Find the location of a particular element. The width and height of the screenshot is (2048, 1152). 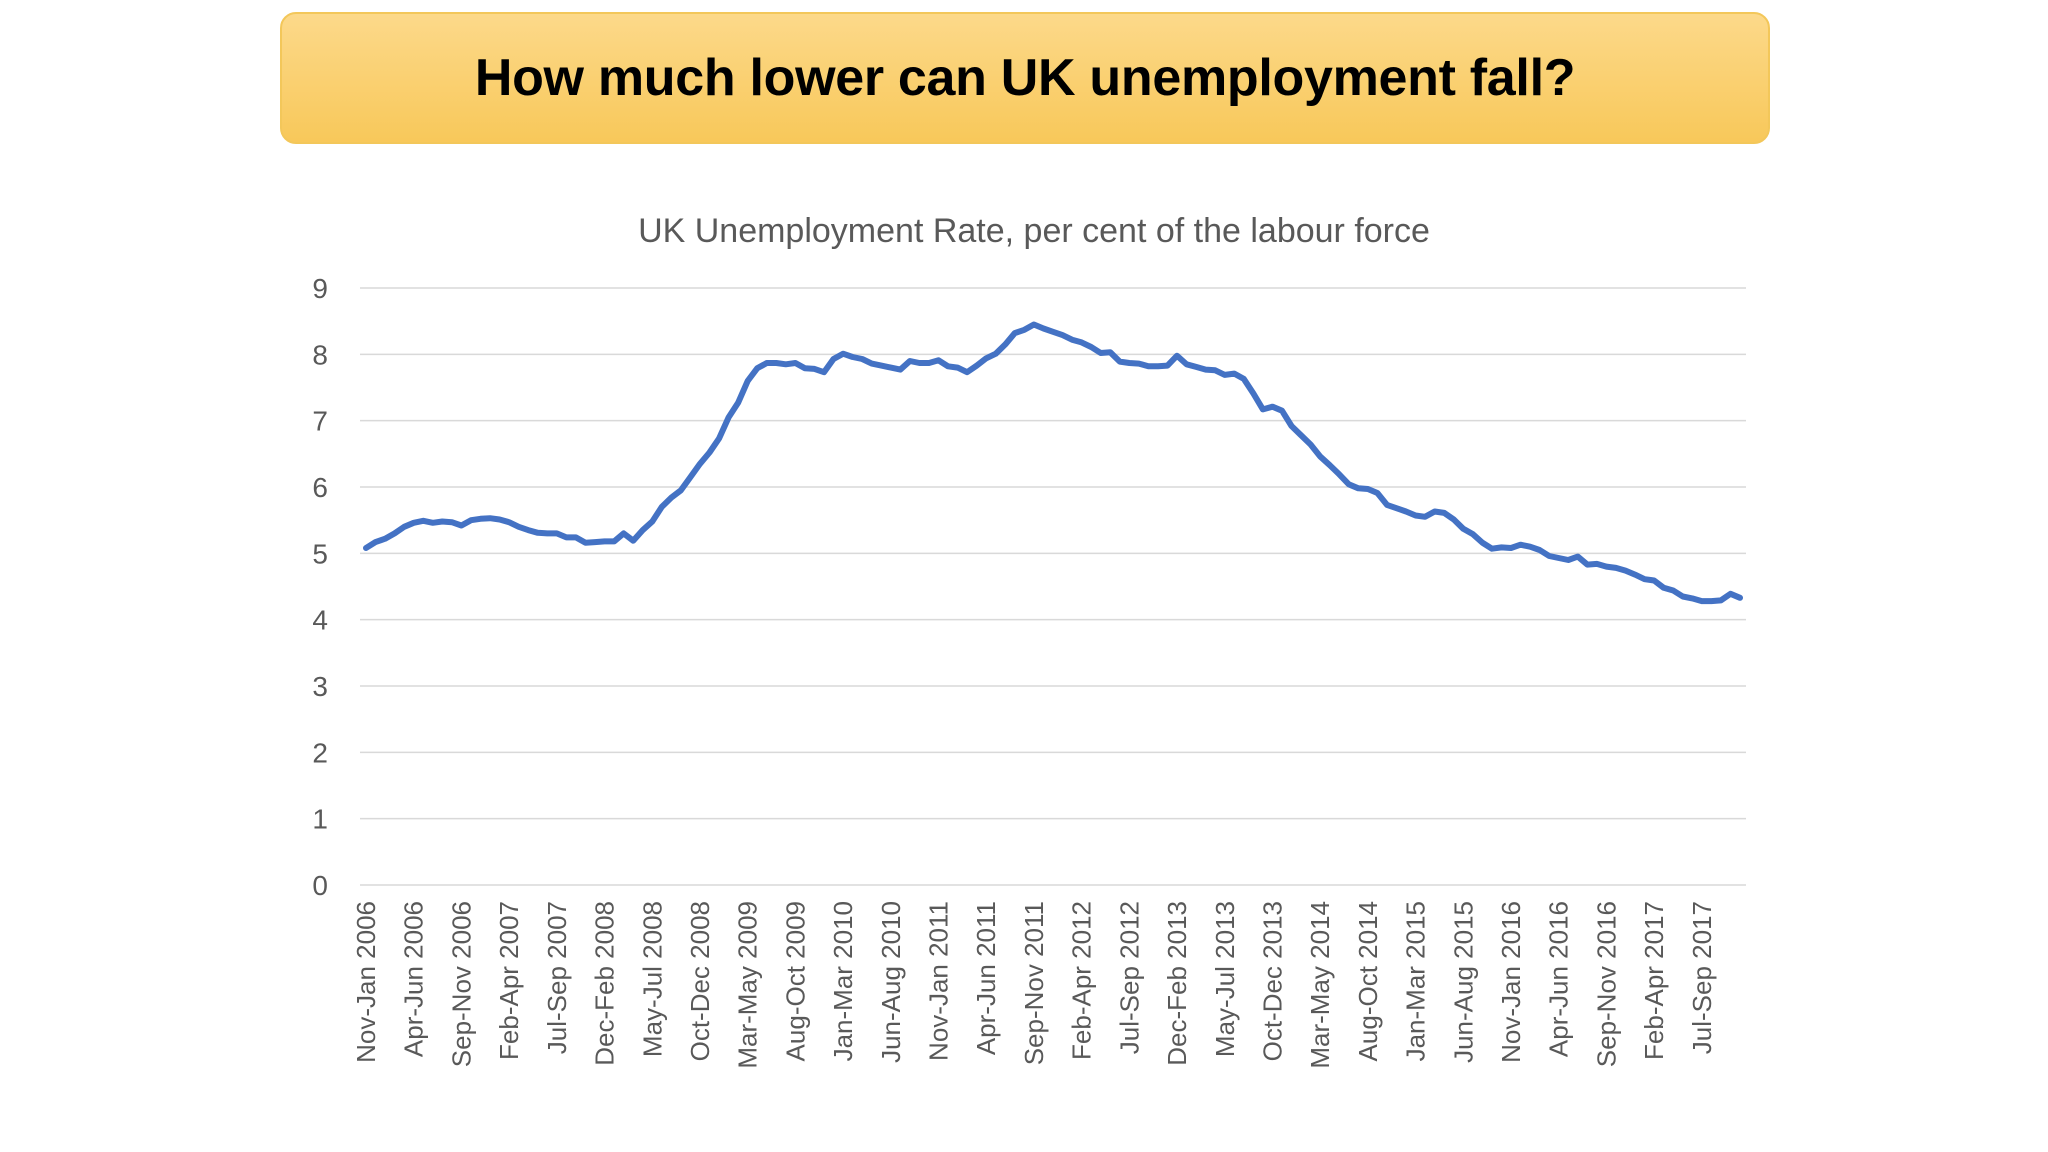

x-tick-label: Aug-Oct 2014 is located at coordinates (1368, 981).